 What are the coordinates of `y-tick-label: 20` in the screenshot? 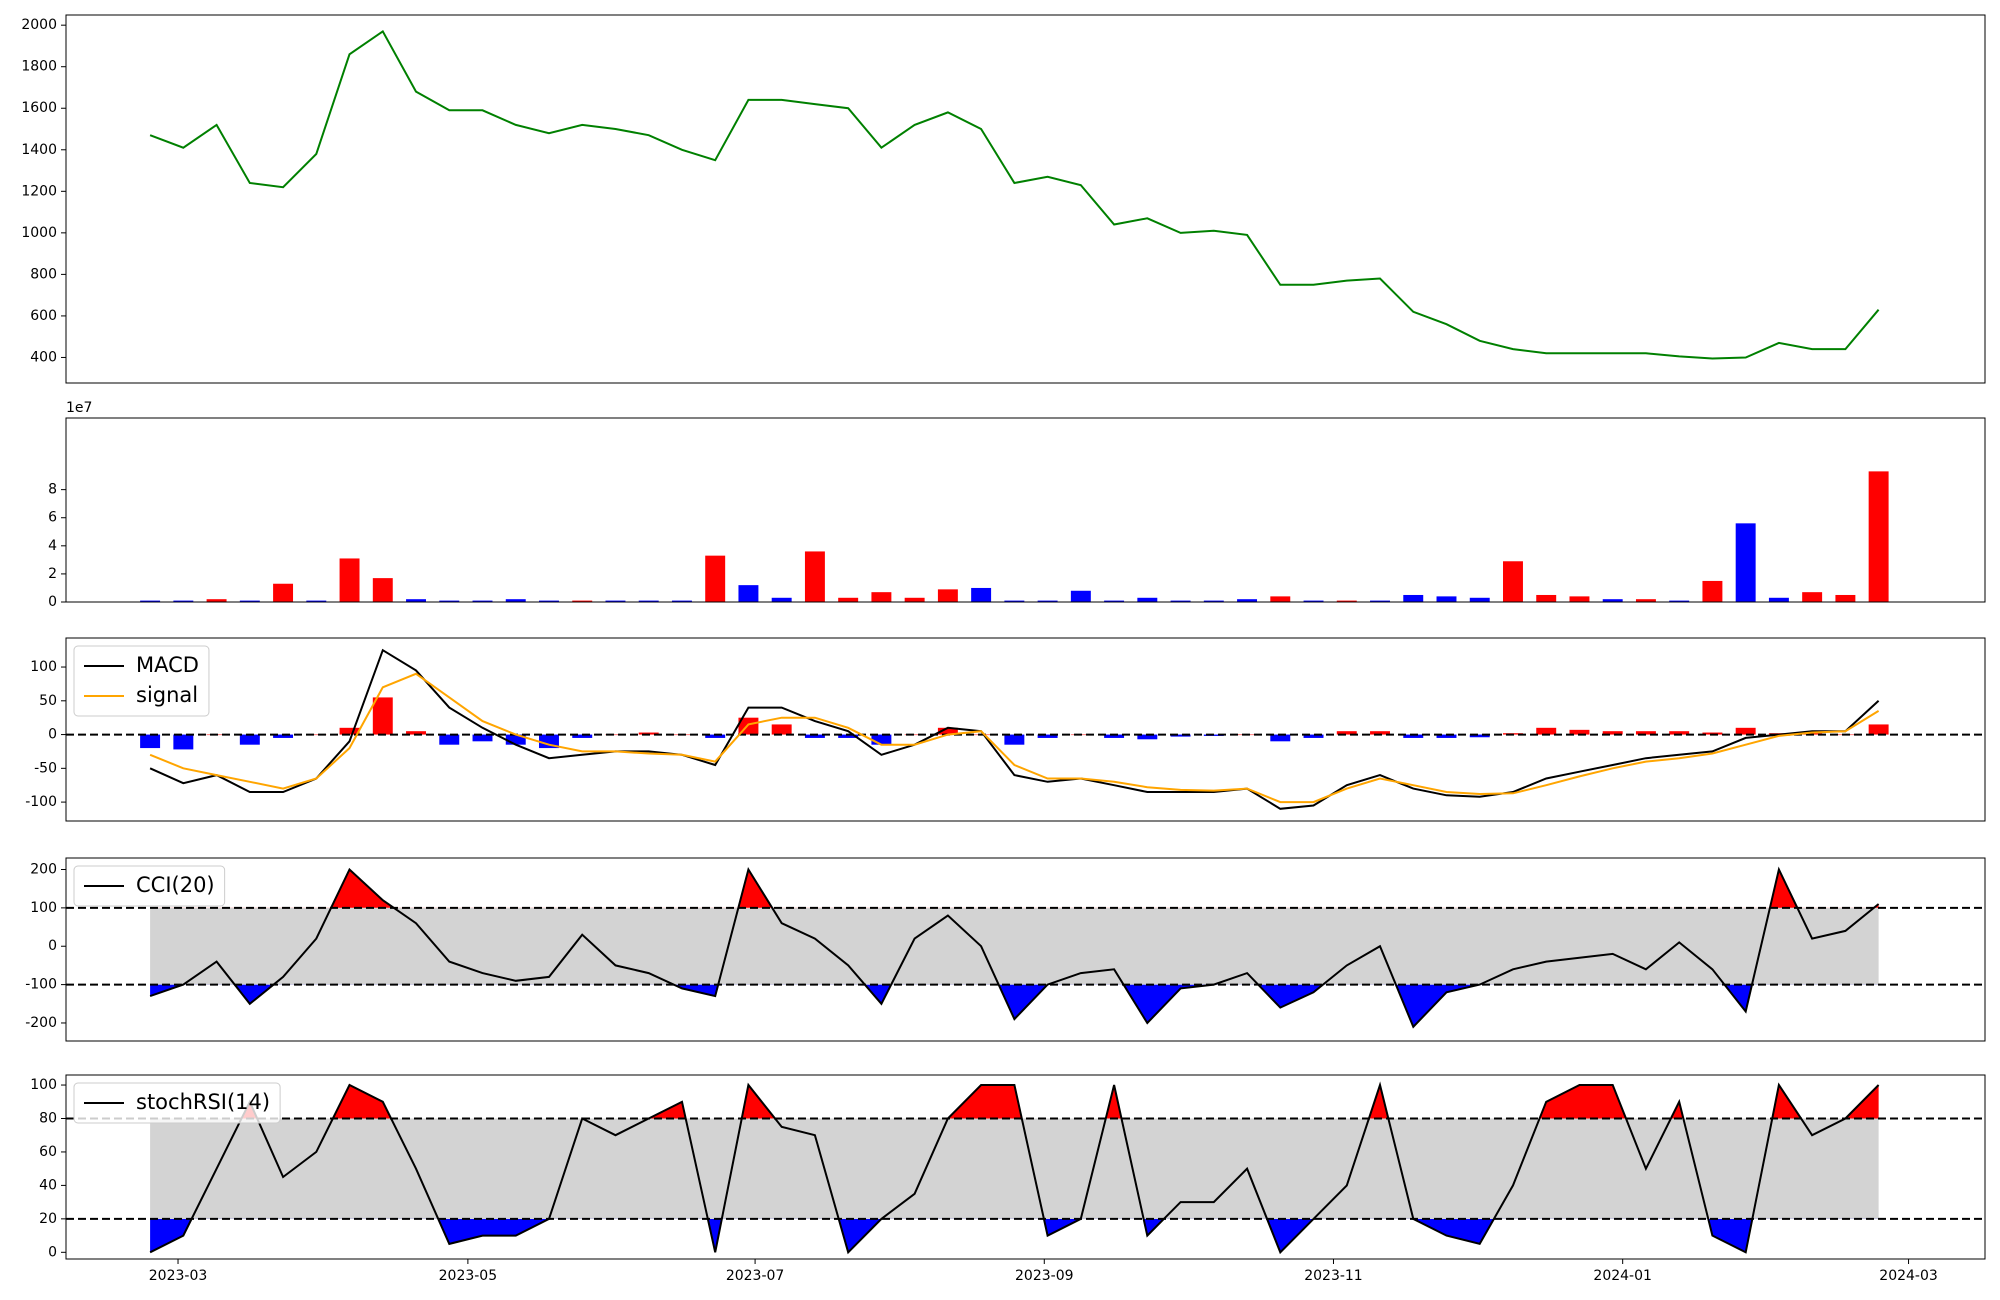 It's located at (48, 1219).